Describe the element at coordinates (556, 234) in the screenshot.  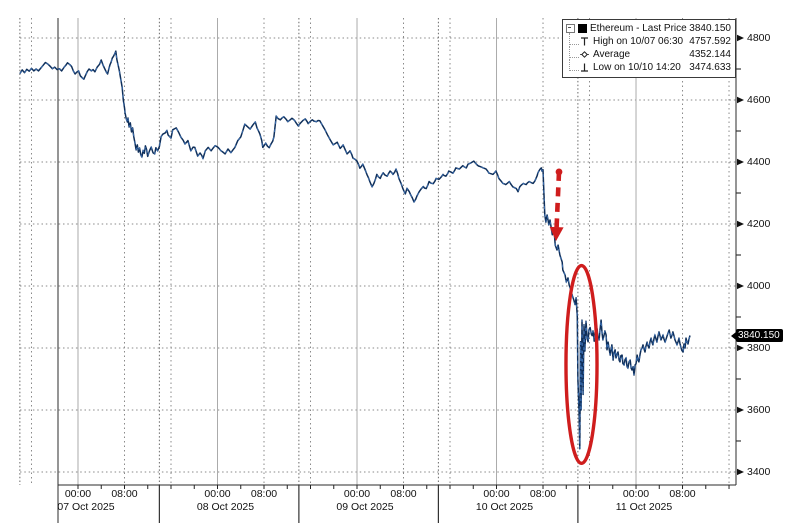
I see `down-arrow-head` at that location.